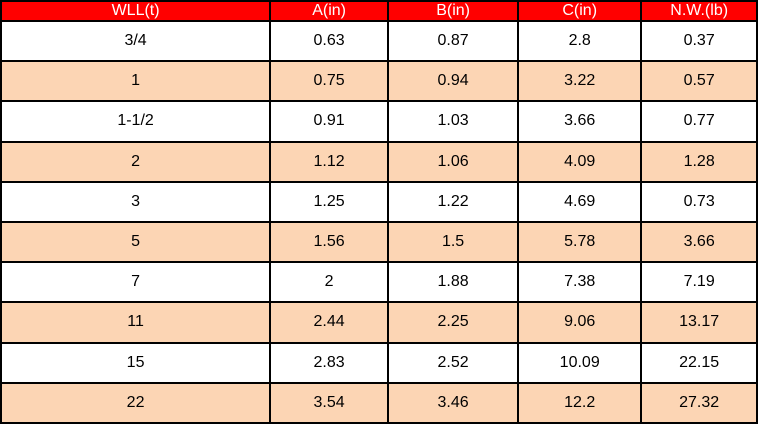 The height and width of the screenshot is (424, 758). Describe the element at coordinates (453, 121) in the screenshot. I see `table-cell: 1.03` at that location.